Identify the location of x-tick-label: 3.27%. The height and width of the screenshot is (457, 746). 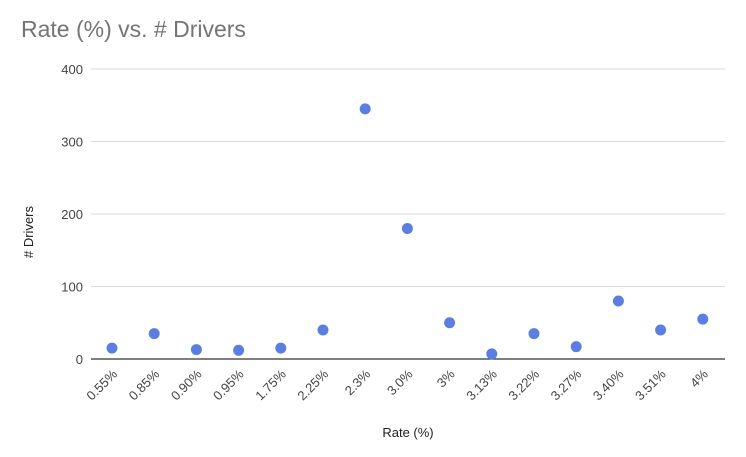
(566, 384).